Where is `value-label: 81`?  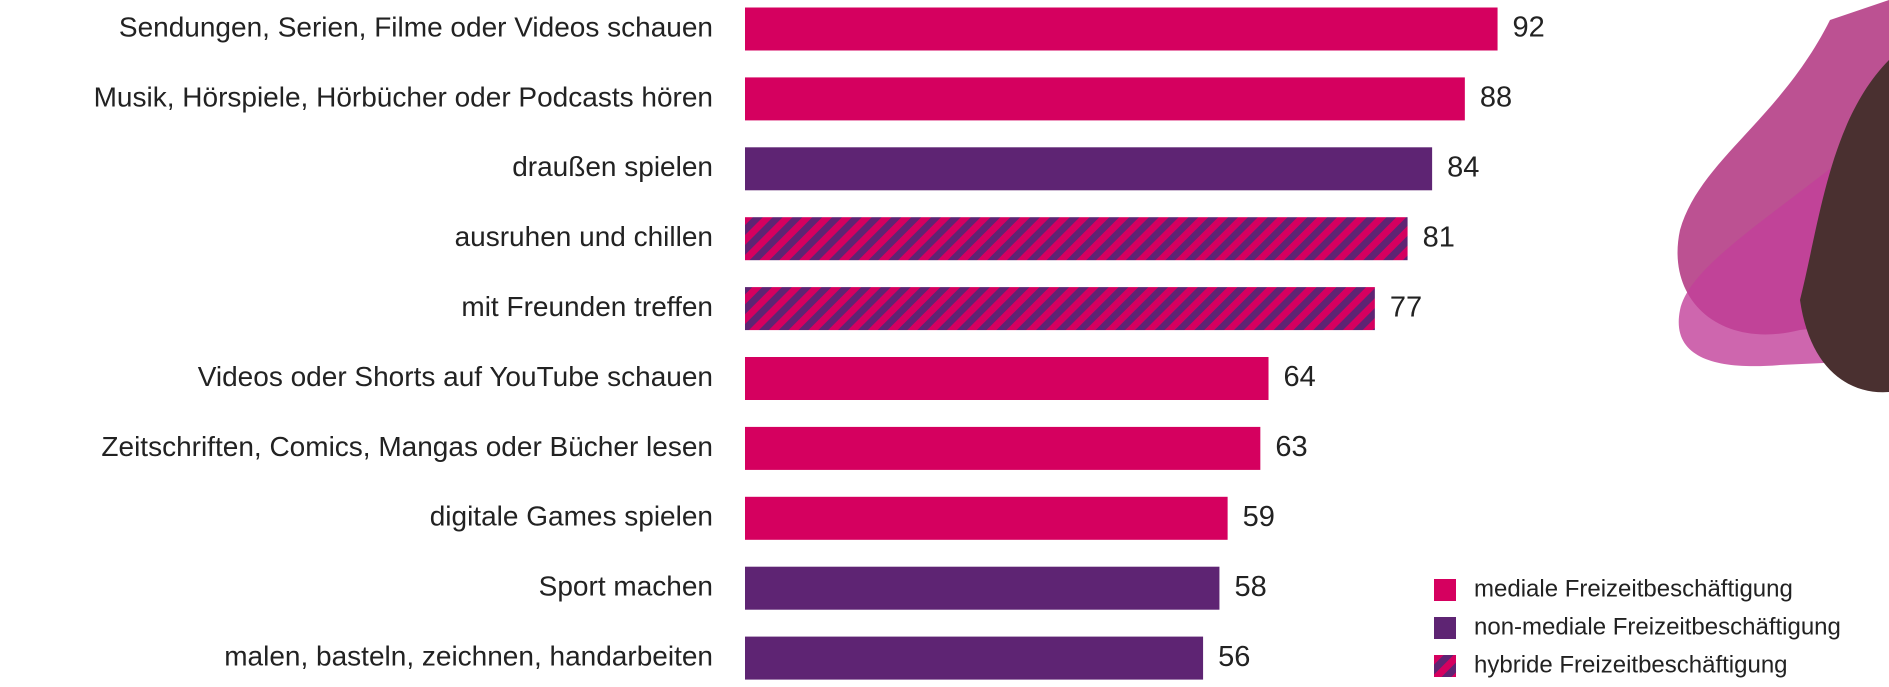 value-label: 81 is located at coordinates (1439, 237).